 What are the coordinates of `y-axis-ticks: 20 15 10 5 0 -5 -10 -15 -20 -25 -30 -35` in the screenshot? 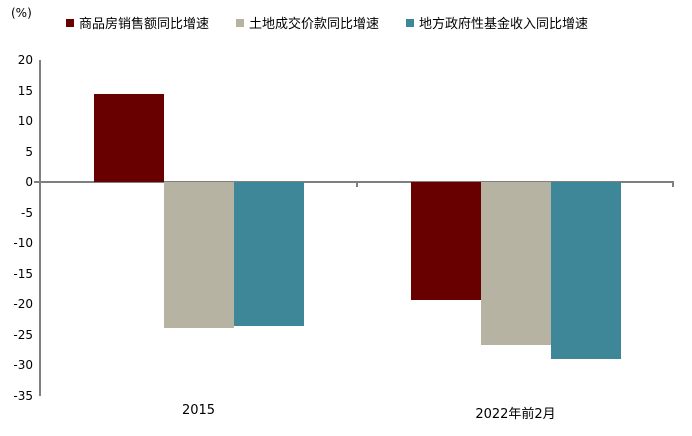 It's located at (17, 218).